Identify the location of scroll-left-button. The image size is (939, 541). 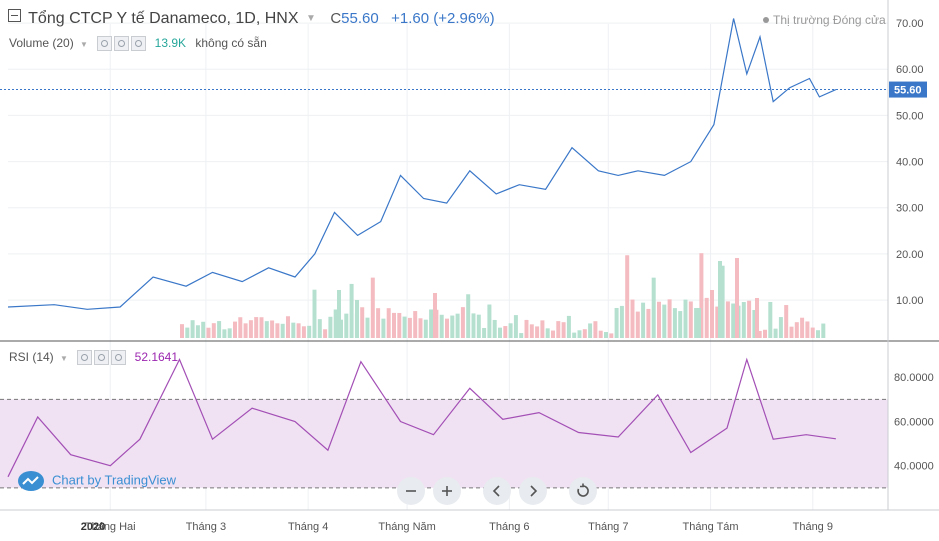
(497, 491).